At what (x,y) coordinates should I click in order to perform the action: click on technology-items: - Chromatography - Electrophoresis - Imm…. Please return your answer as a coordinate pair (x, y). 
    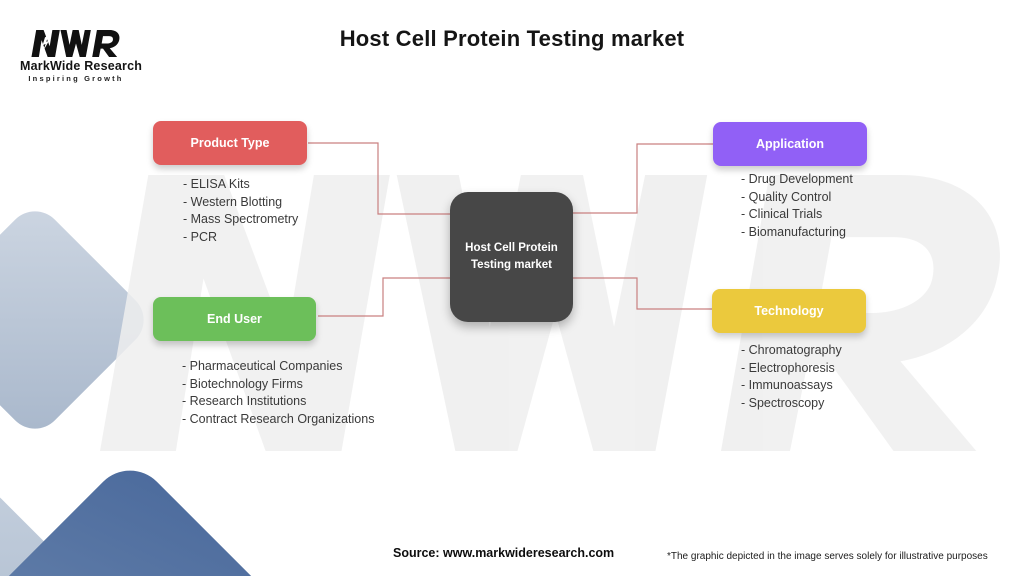
    Looking at the image, I should click on (791, 377).